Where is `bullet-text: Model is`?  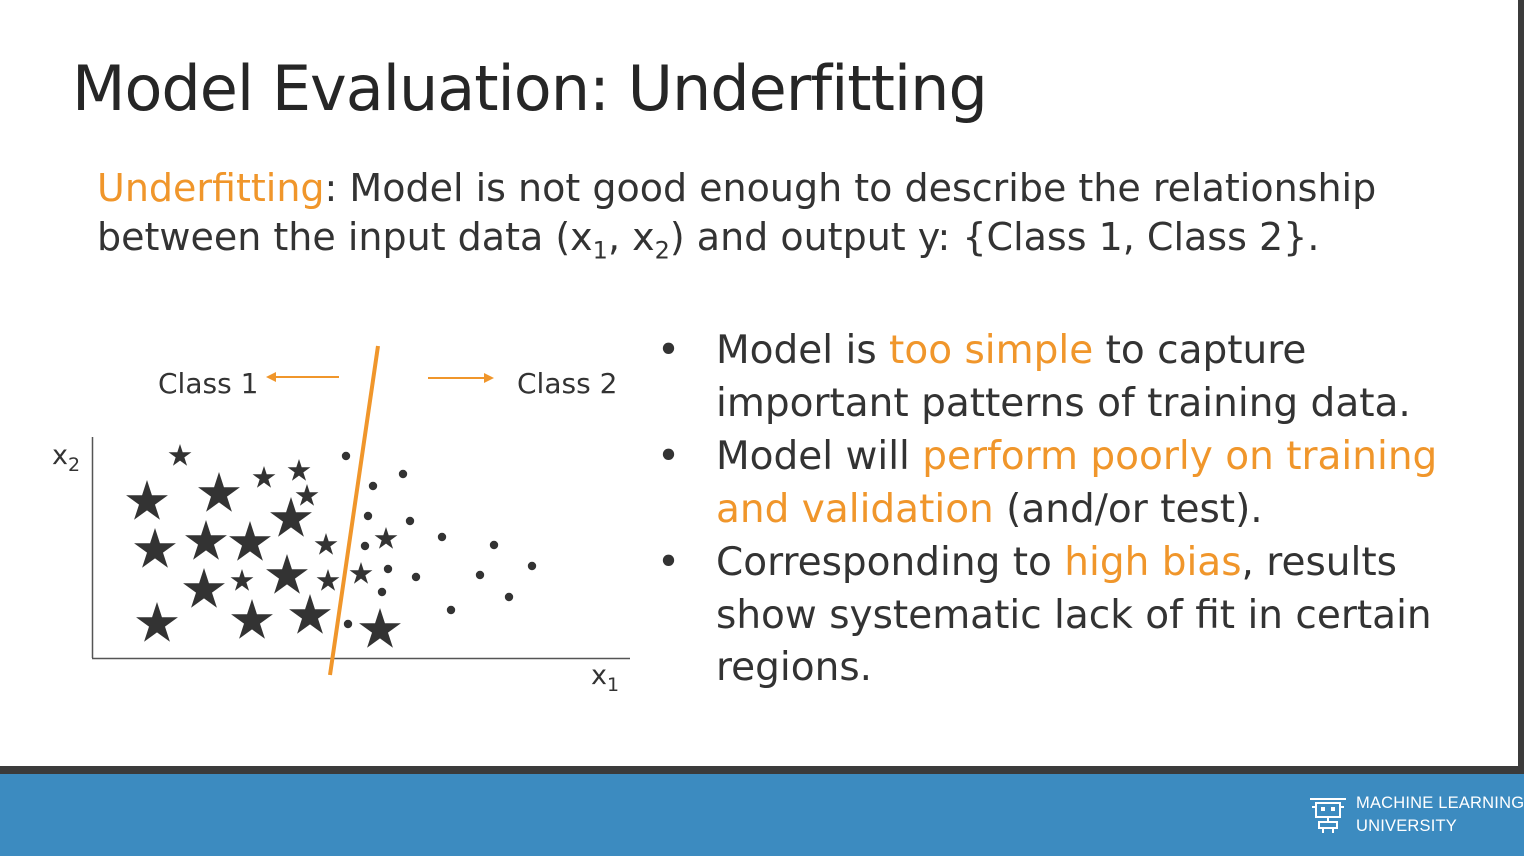 bullet-text: Model is is located at coordinates (803, 350).